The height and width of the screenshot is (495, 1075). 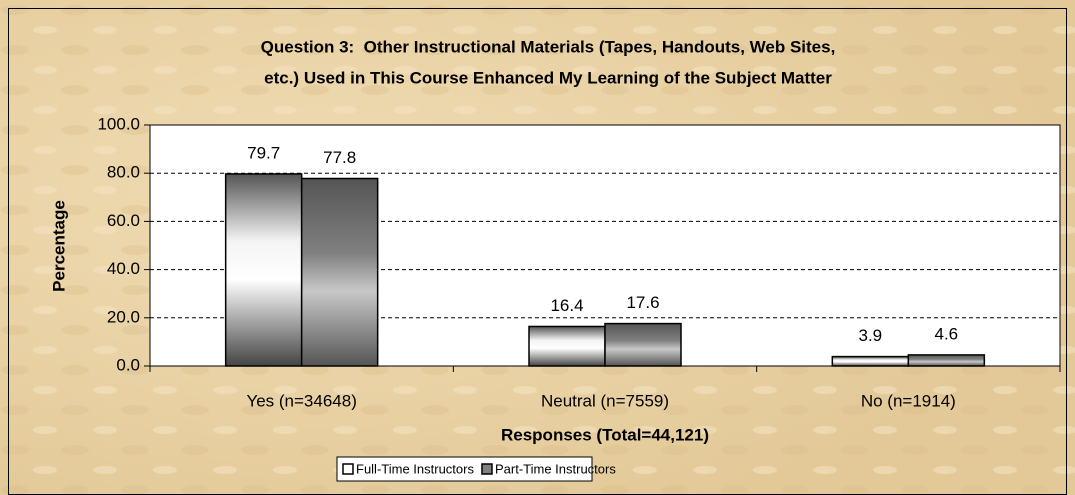 I want to click on data-label: 3.9, so click(x=871, y=335).